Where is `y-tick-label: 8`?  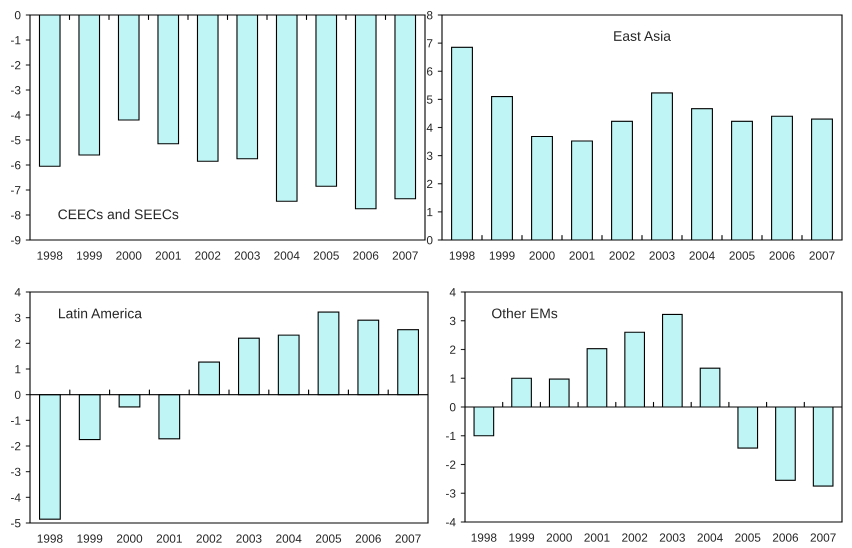
y-tick-label: 8 is located at coordinates (429, 15).